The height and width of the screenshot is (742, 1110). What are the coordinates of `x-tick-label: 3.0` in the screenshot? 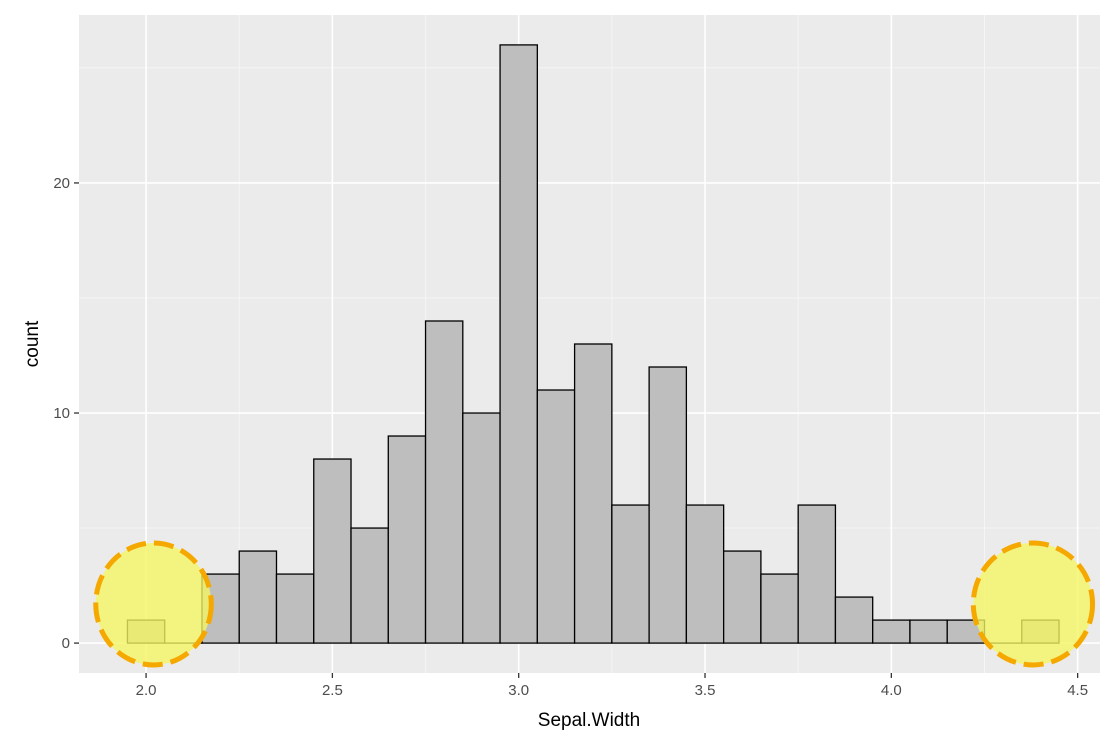 It's located at (518, 690).